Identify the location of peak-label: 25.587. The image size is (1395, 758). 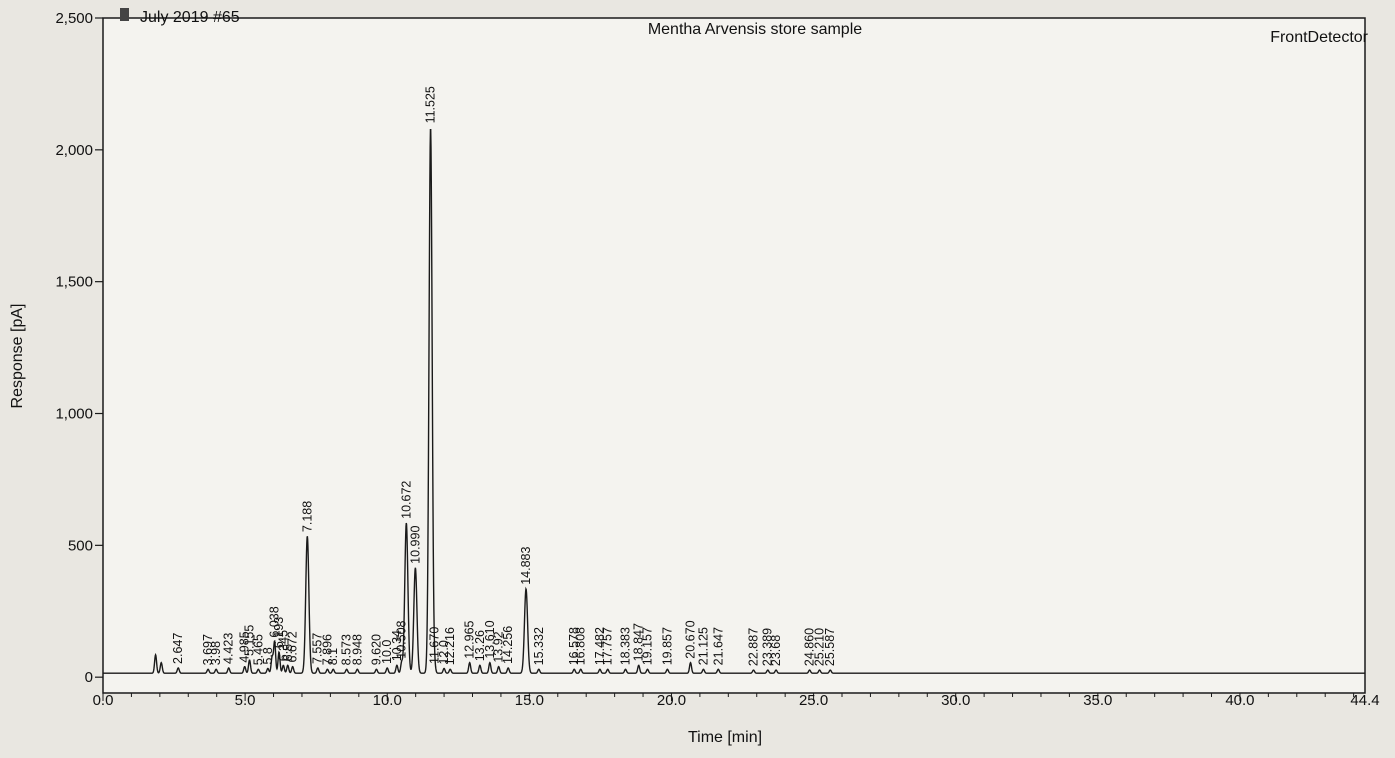
(830, 647).